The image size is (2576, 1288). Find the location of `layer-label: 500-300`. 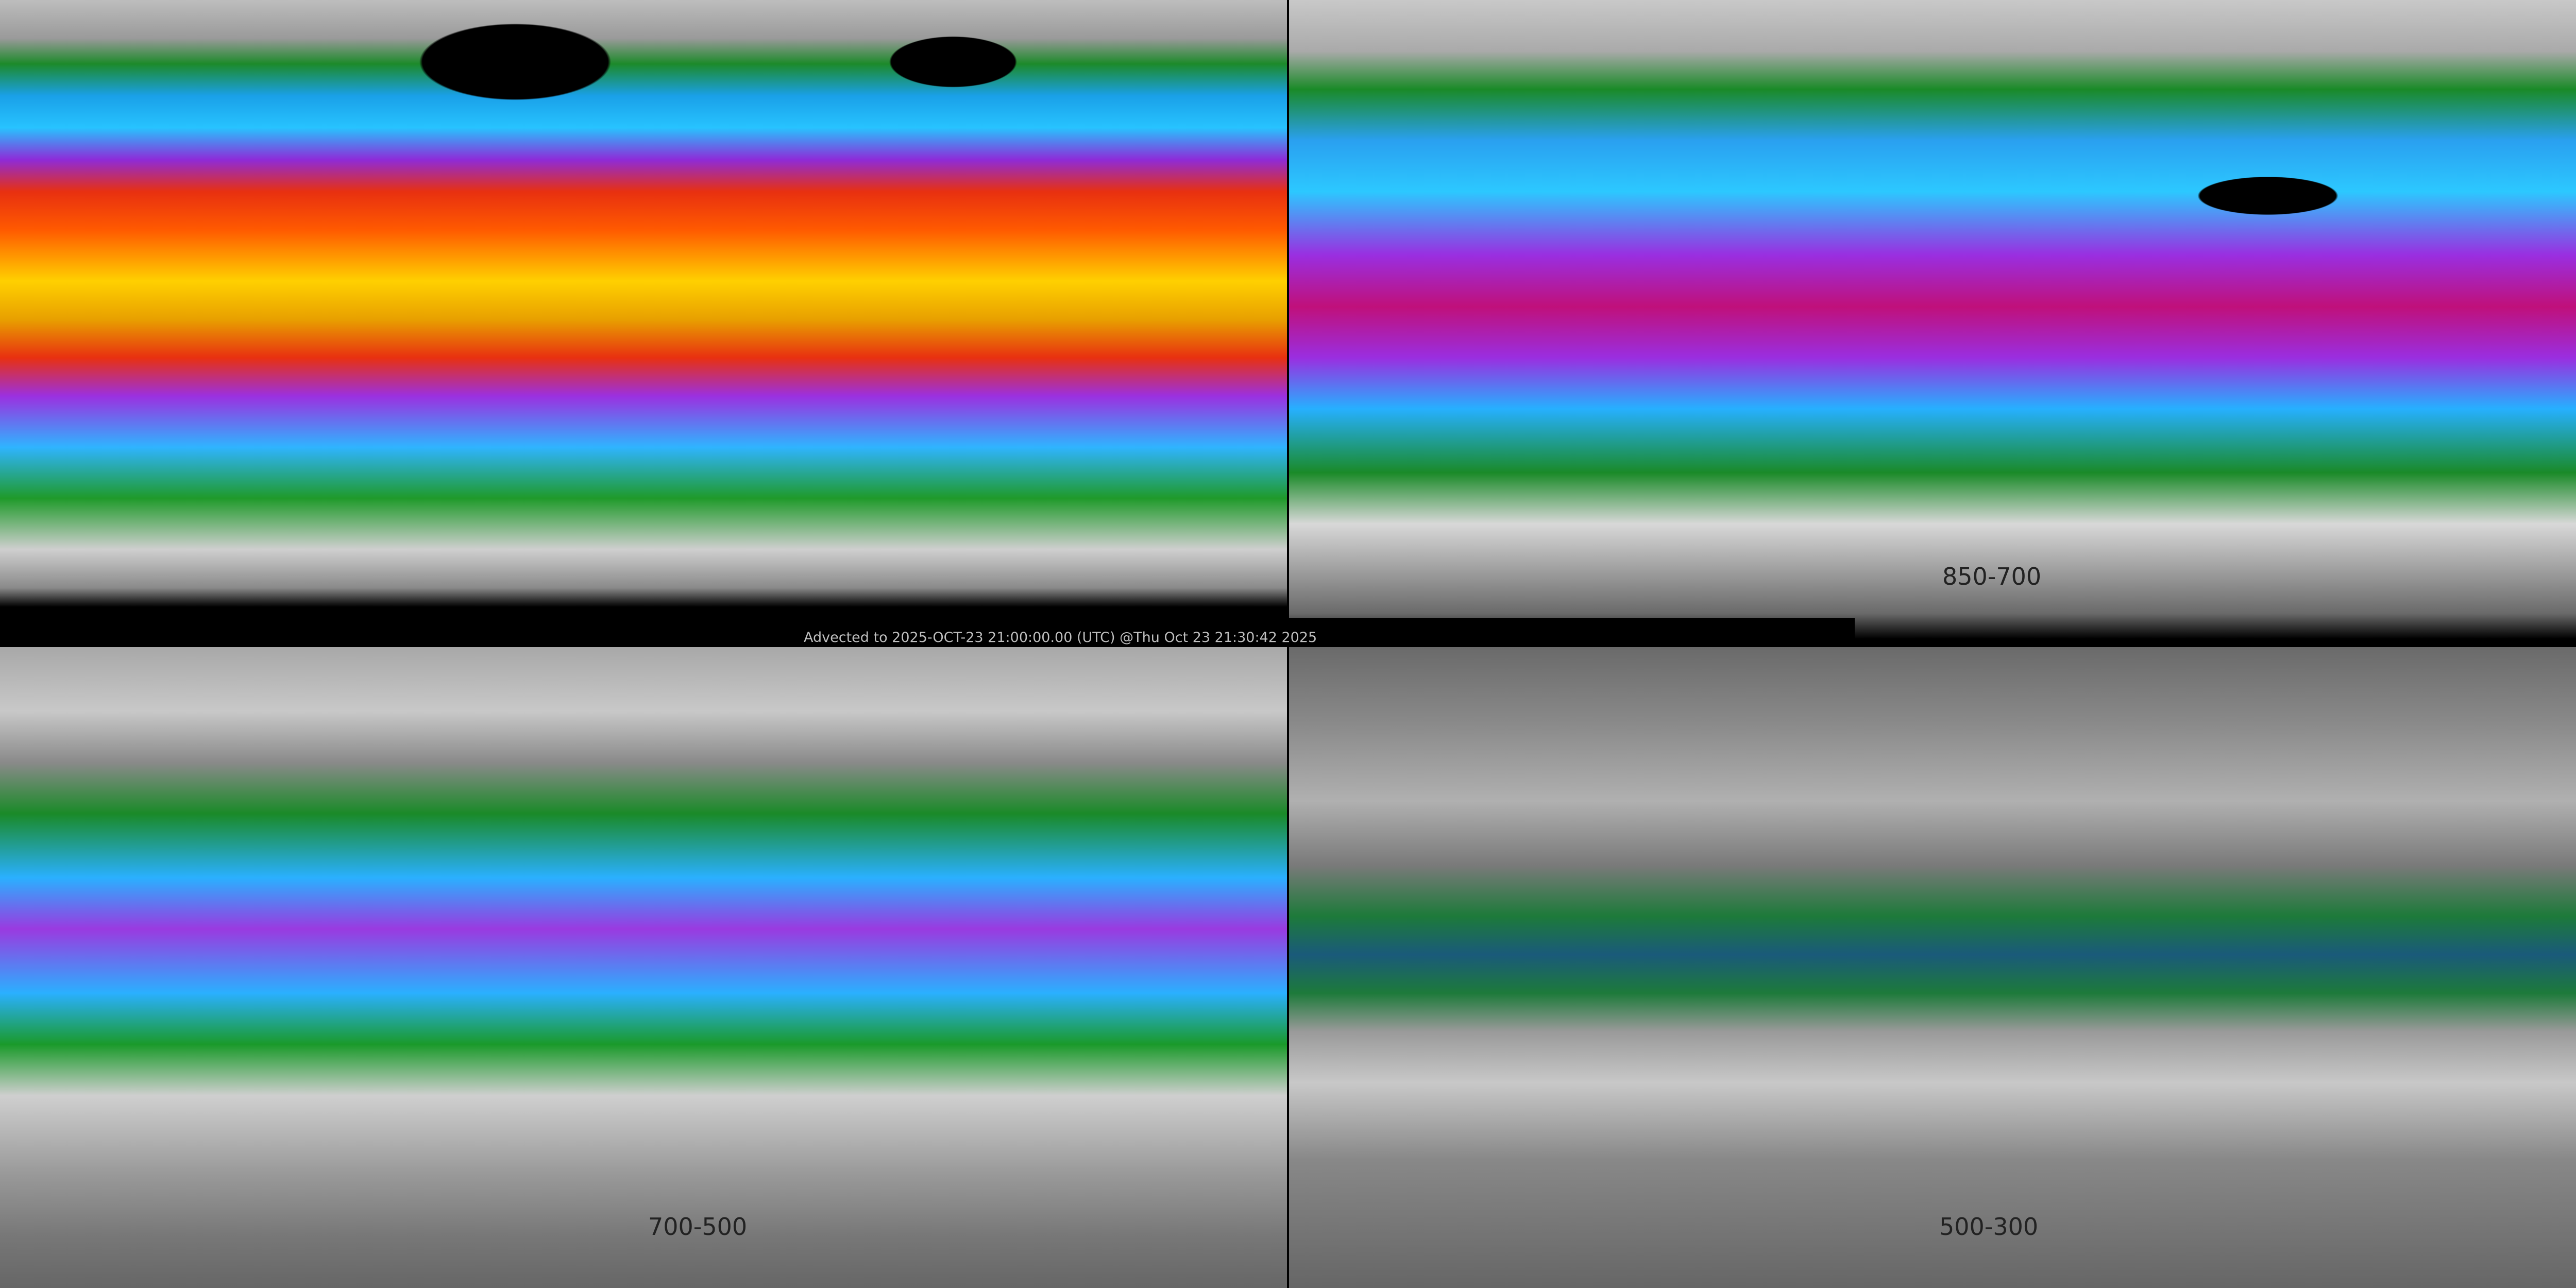

layer-label: 500-300 is located at coordinates (1989, 1227).